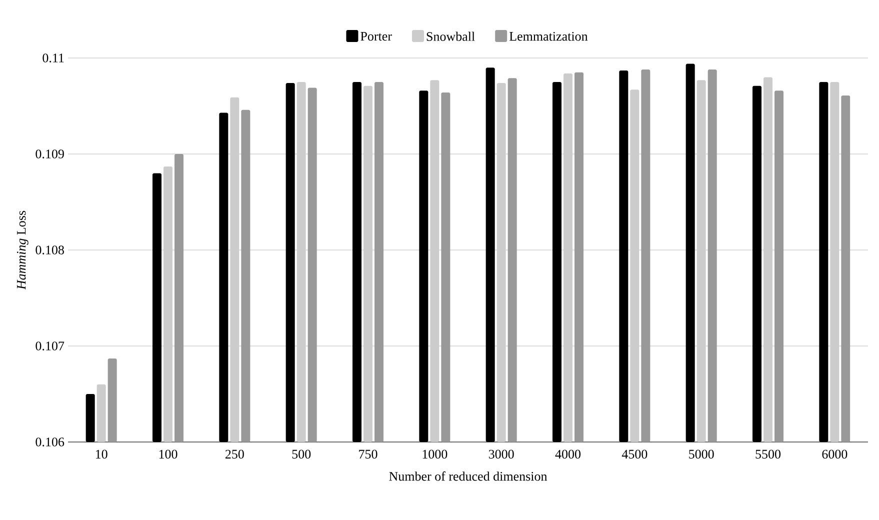 This screenshot has width=879, height=520. What do you see at coordinates (548, 36) in the screenshot?
I see `legend-label: Lemmatization` at bounding box center [548, 36].